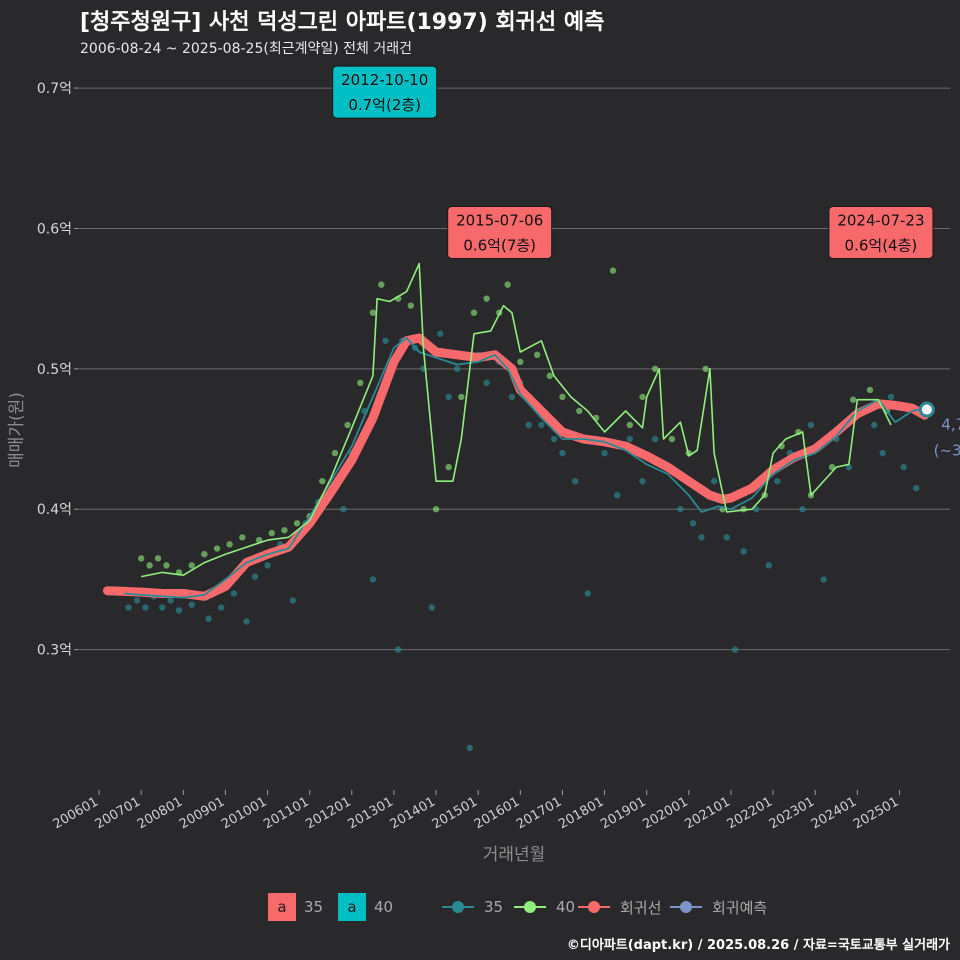 Image resolution: width=960 pixels, height=960 pixels. Describe the element at coordinates (740, 907) in the screenshot. I see `legend-line-label: 회귀예측` at that location.